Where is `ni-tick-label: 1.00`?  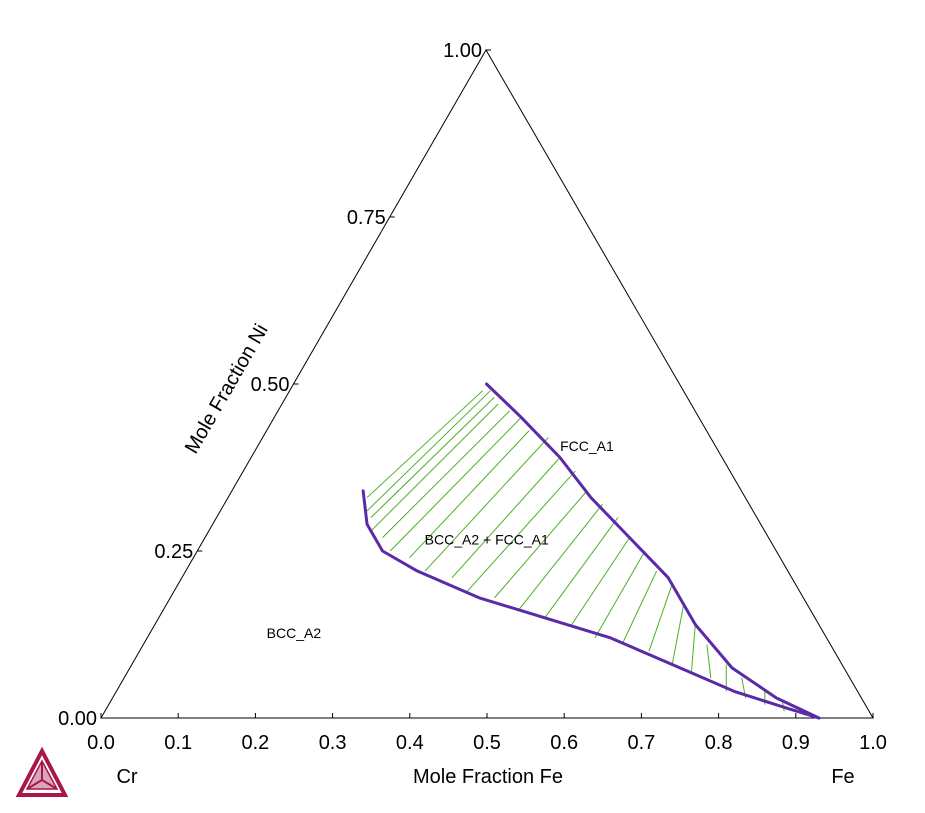
ni-tick-label: 1.00 is located at coordinates (462, 51).